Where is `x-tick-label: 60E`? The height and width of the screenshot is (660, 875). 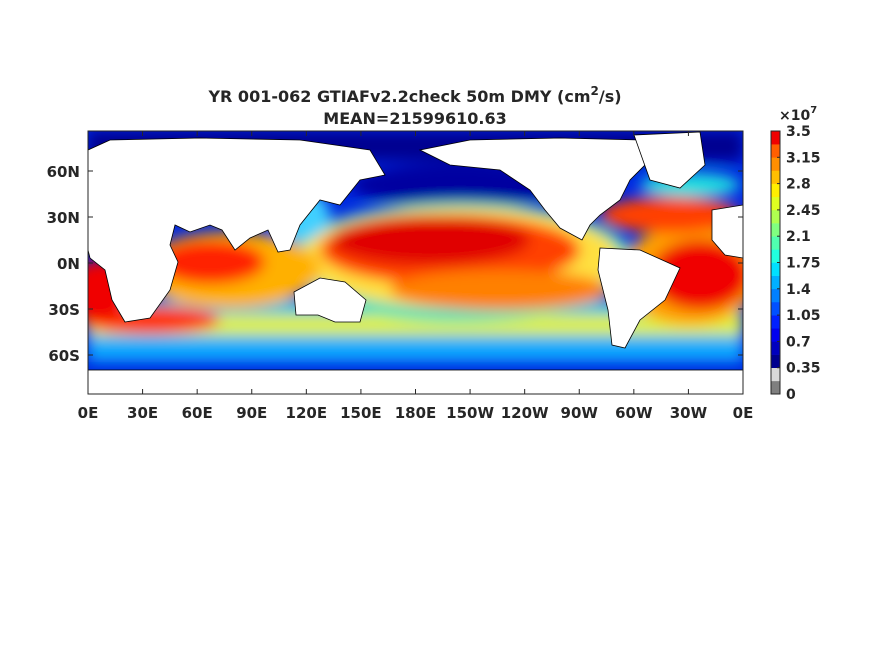 x-tick-label: 60E is located at coordinates (197, 413).